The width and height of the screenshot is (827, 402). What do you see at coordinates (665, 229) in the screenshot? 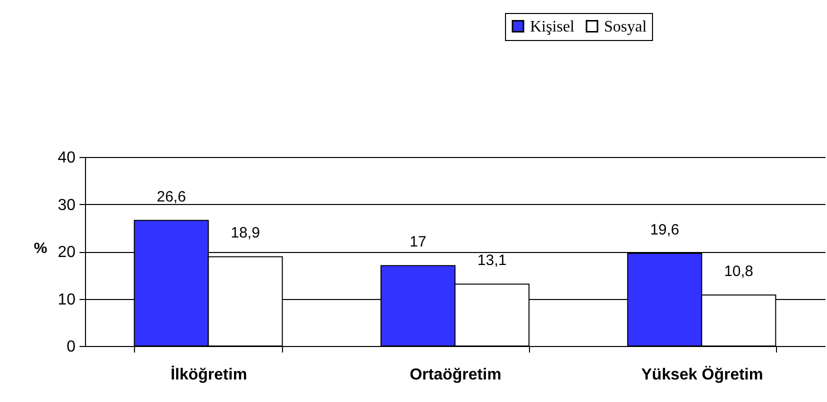
I see `data-label: 19,6` at bounding box center [665, 229].